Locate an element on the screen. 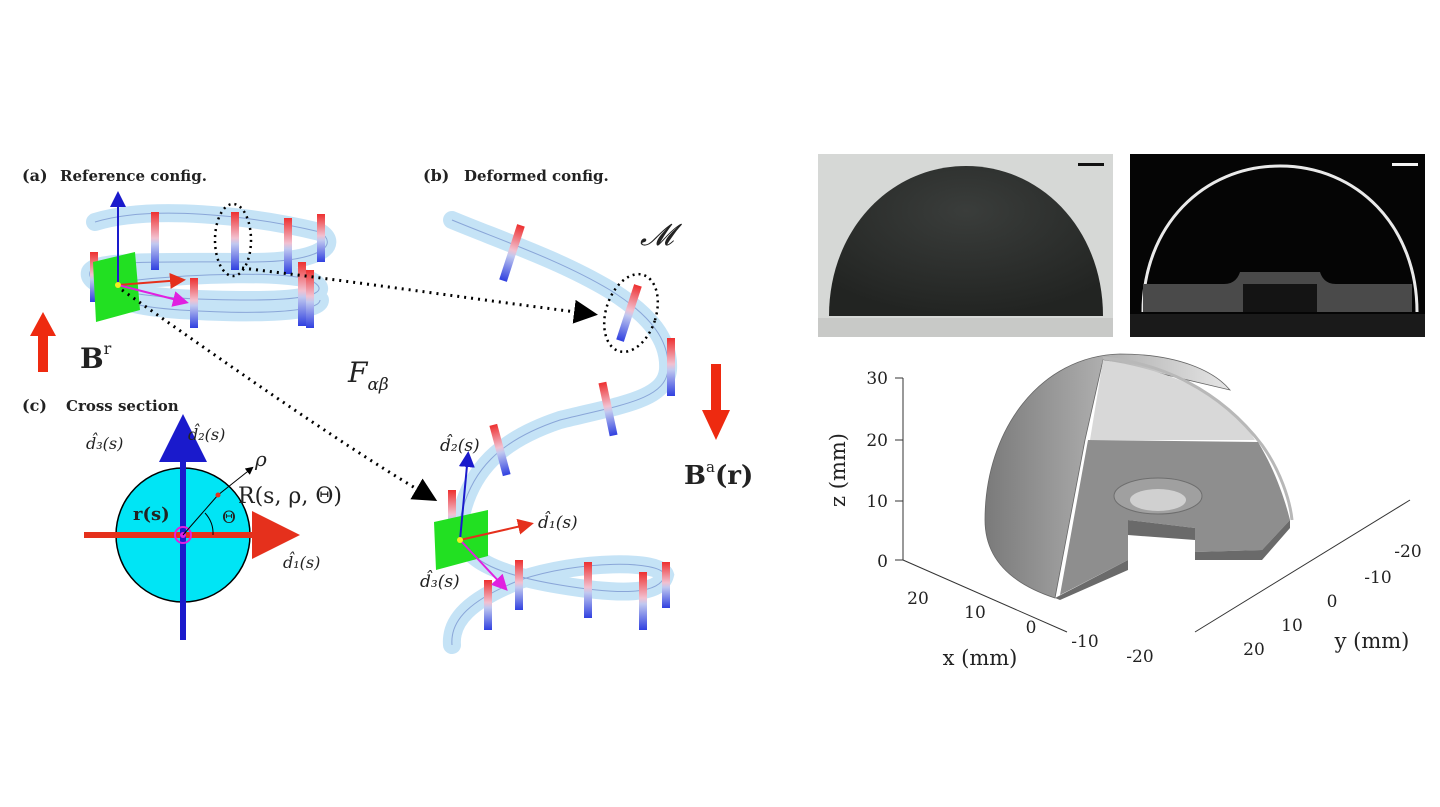 The width and height of the screenshot is (1440, 807). y-tick: -10 is located at coordinates (1377, 578).